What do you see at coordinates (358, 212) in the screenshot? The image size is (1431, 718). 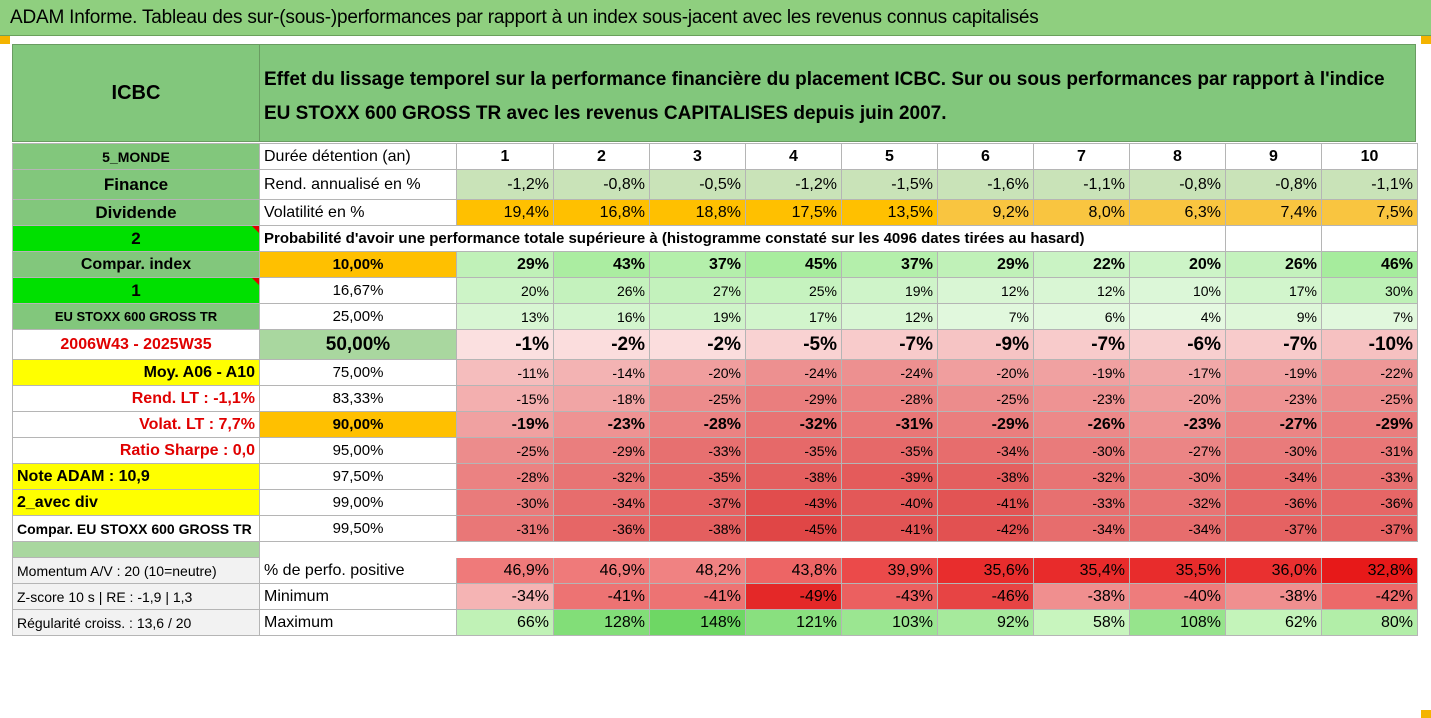 I see `vol-label: Volatilité en %` at bounding box center [358, 212].